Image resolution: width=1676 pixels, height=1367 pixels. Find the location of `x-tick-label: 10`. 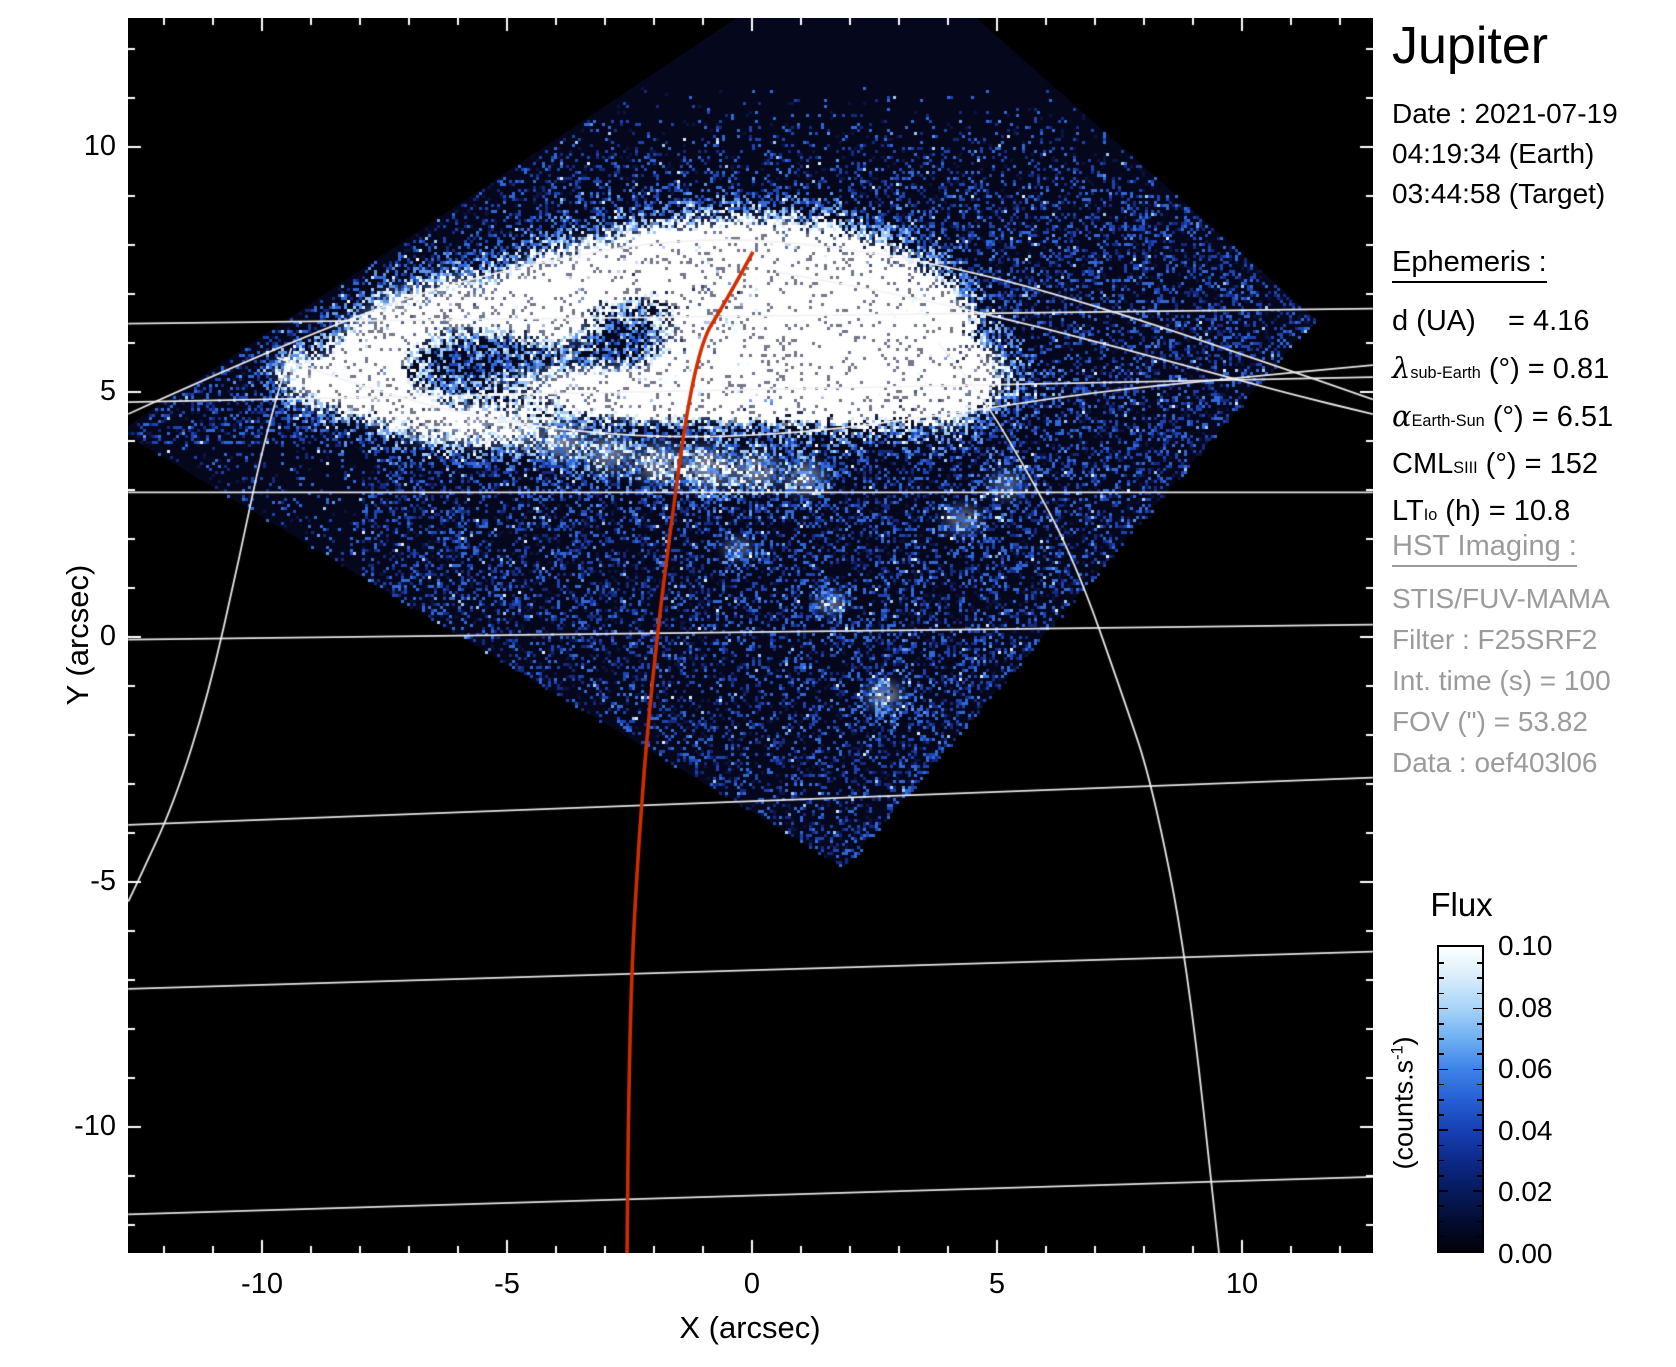

x-tick-label: 10 is located at coordinates (1242, 1284).